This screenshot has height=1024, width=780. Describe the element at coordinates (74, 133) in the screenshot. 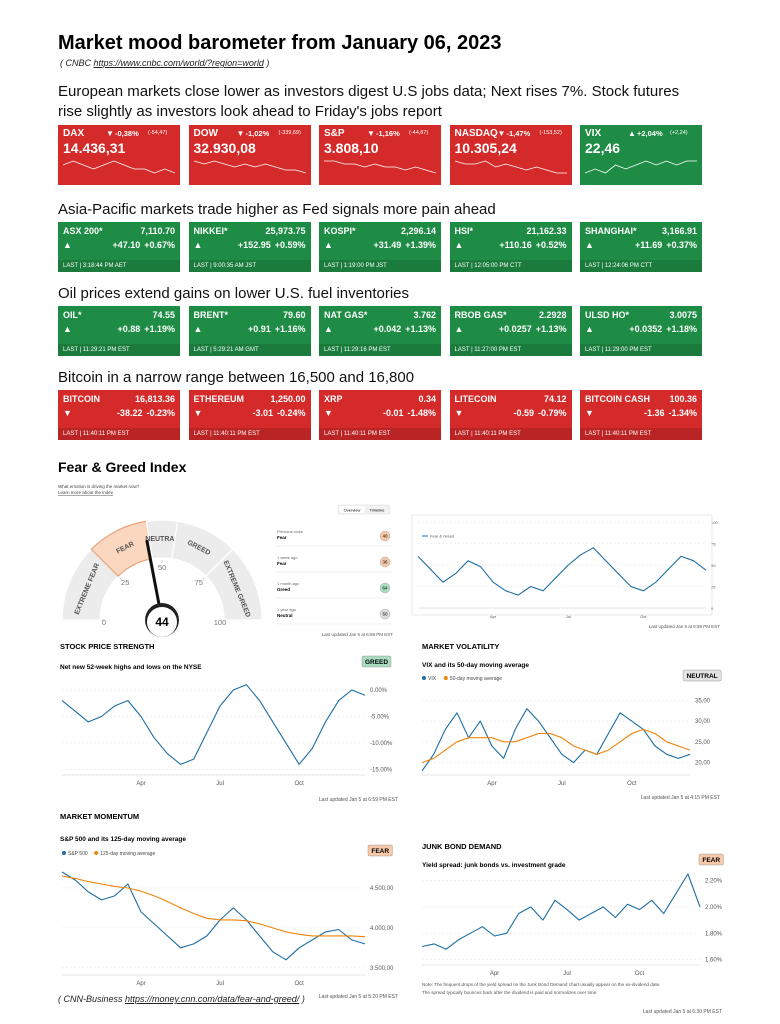

I see `ticker-name: DAX` at that location.